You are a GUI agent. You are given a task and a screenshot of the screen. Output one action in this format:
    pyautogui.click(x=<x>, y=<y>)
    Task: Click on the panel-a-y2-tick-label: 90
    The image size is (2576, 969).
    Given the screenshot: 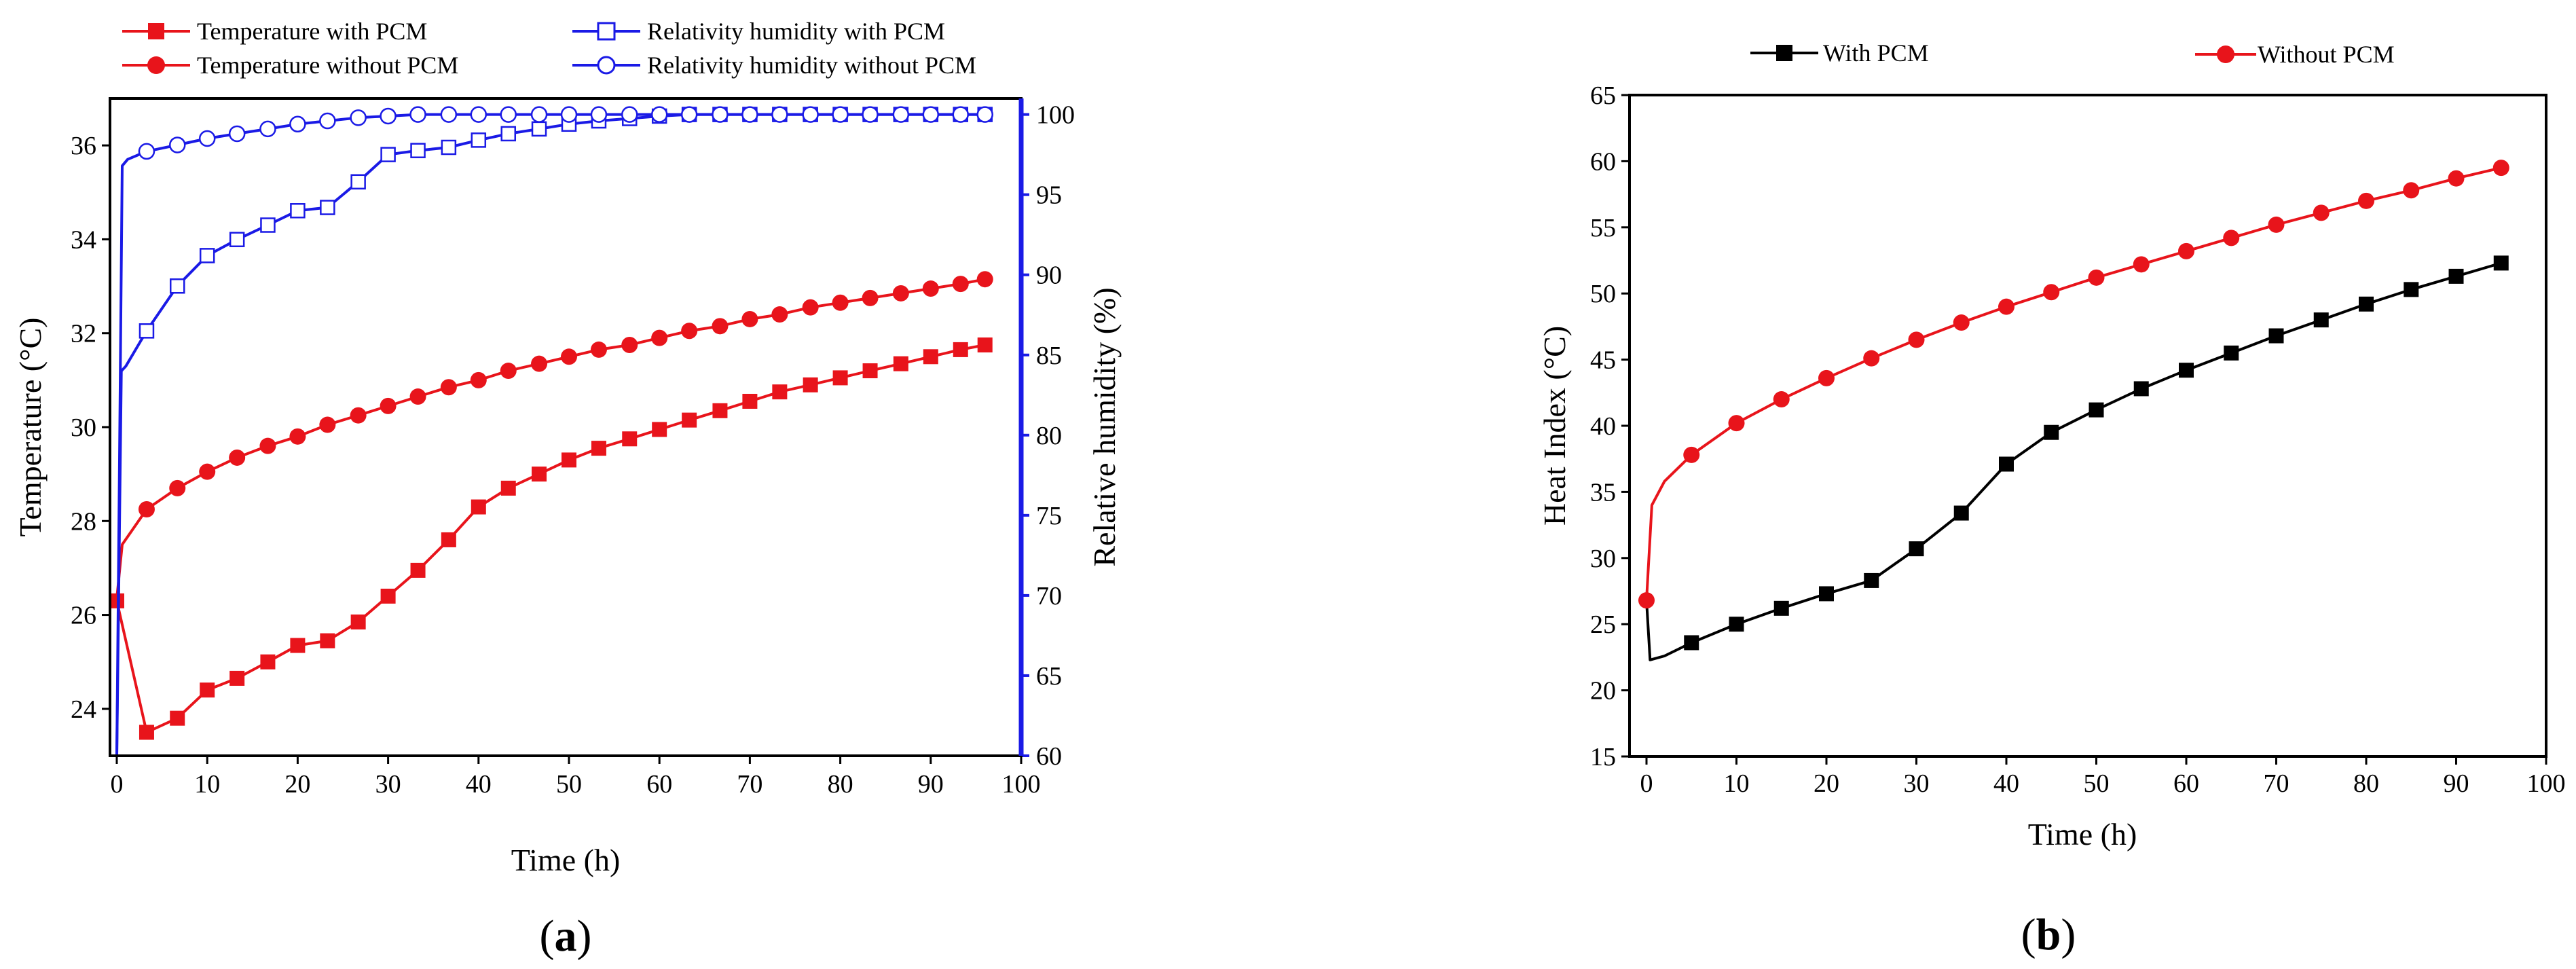 What is the action you would take?
    pyautogui.click(x=1049, y=275)
    